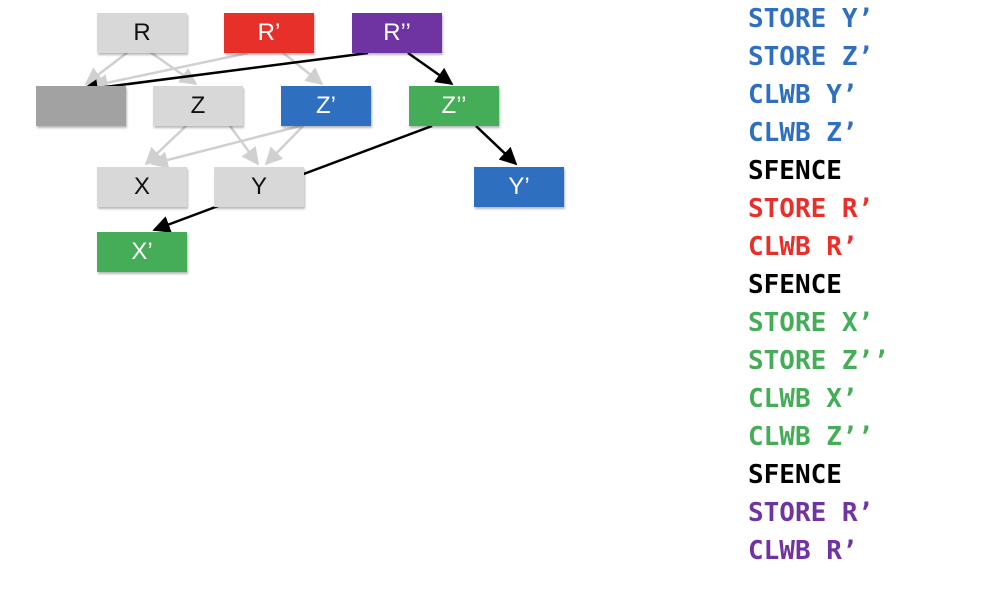 The width and height of the screenshot is (1006, 606). I want to click on node-y: Y, so click(259, 187).